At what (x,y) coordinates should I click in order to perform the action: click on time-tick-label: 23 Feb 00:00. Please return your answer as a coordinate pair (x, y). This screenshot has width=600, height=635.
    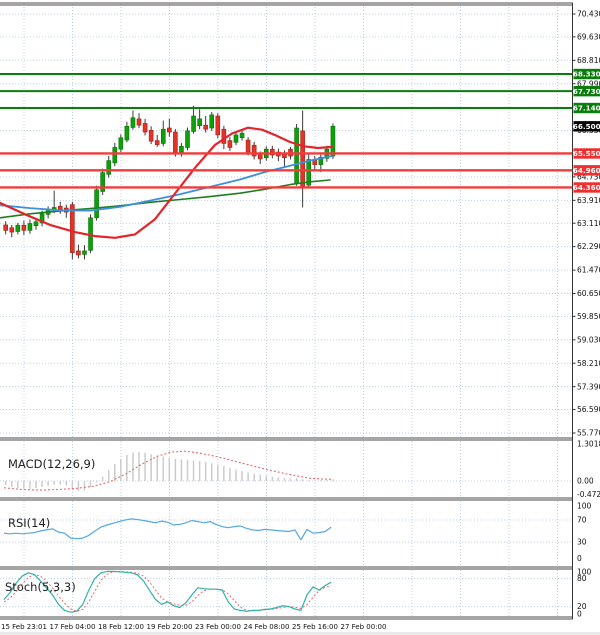
    Looking at the image, I should click on (218, 627).